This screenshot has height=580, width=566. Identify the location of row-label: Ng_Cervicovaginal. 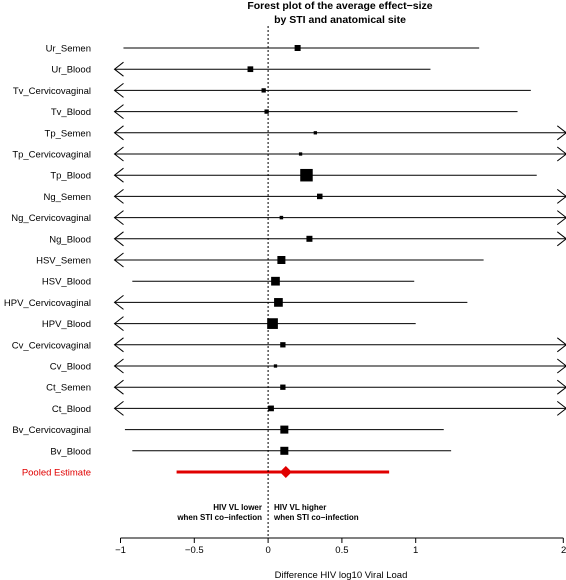
(51, 218).